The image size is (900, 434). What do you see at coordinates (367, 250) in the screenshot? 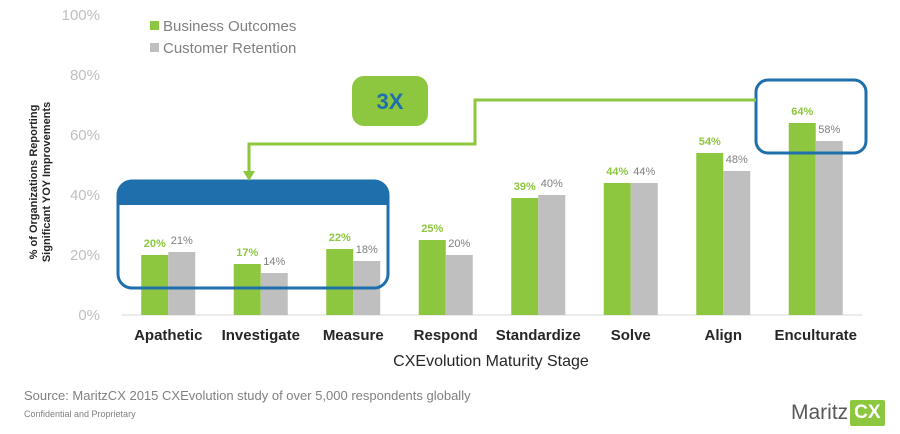
I see `data-label: 18%` at bounding box center [367, 250].